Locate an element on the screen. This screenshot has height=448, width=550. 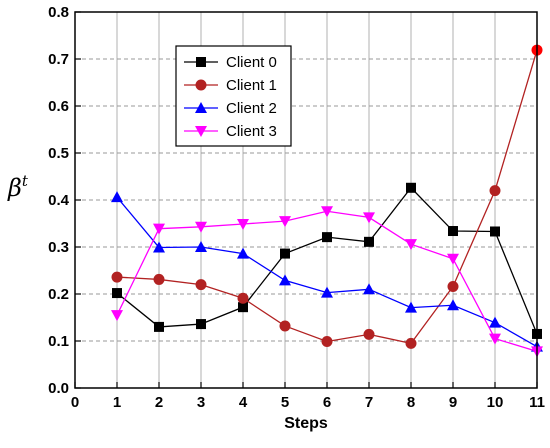
y-tick-label: 0.6 is located at coordinates (58, 106).